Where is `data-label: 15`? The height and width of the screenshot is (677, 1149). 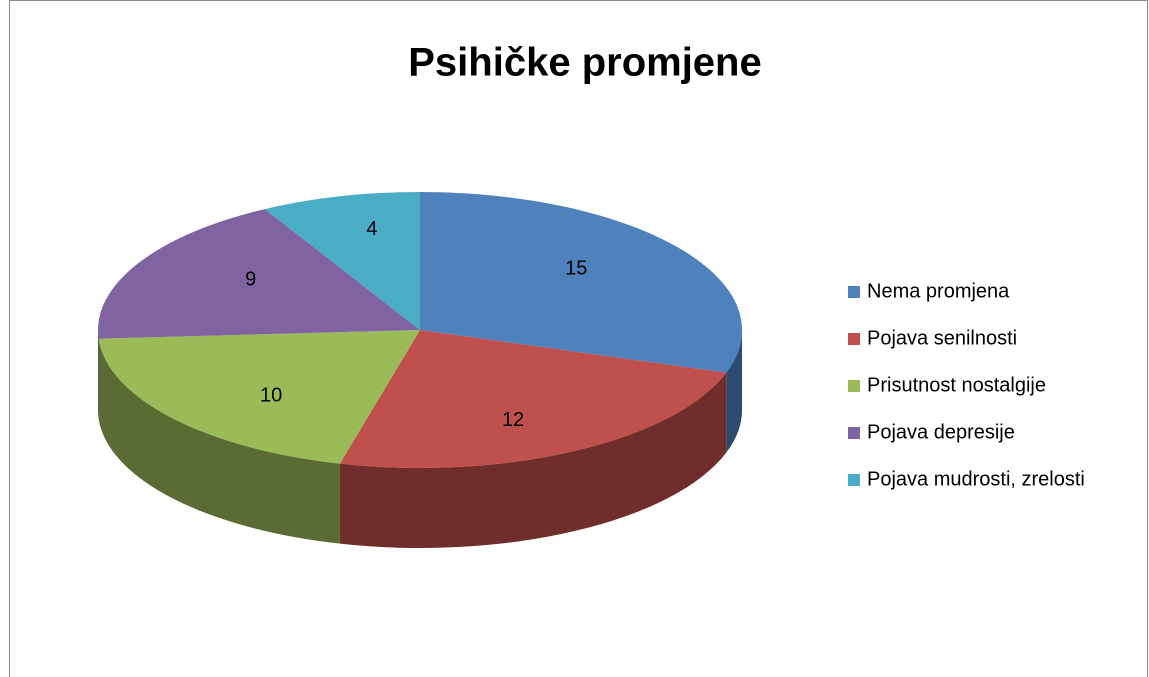 data-label: 15 is located at coordinates (576, 268).